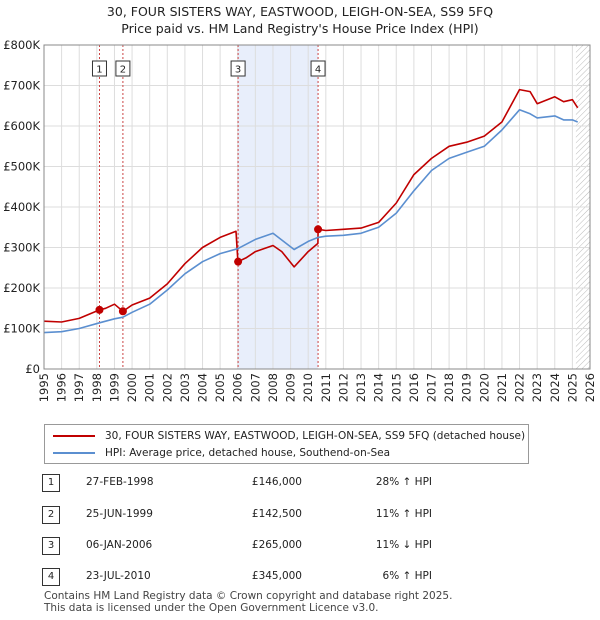 This screenshot has width=600, height=620. What do you see at coordinates (403, 514) in the screenshot?
I see `transaction-hpi: 11% ↑ HPI` at bounding box center [403, 514].